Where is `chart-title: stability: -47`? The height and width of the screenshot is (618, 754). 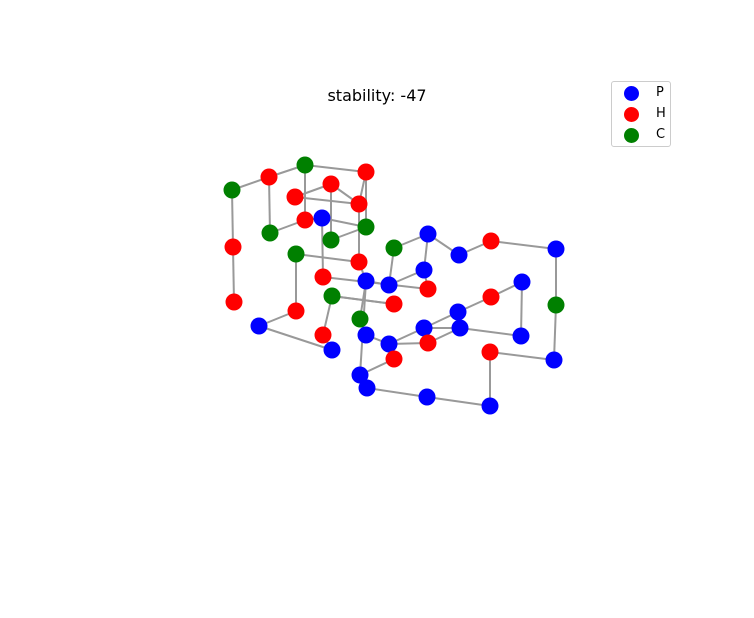 chart-title: stability: -47 is located at coordinates (377, 95).